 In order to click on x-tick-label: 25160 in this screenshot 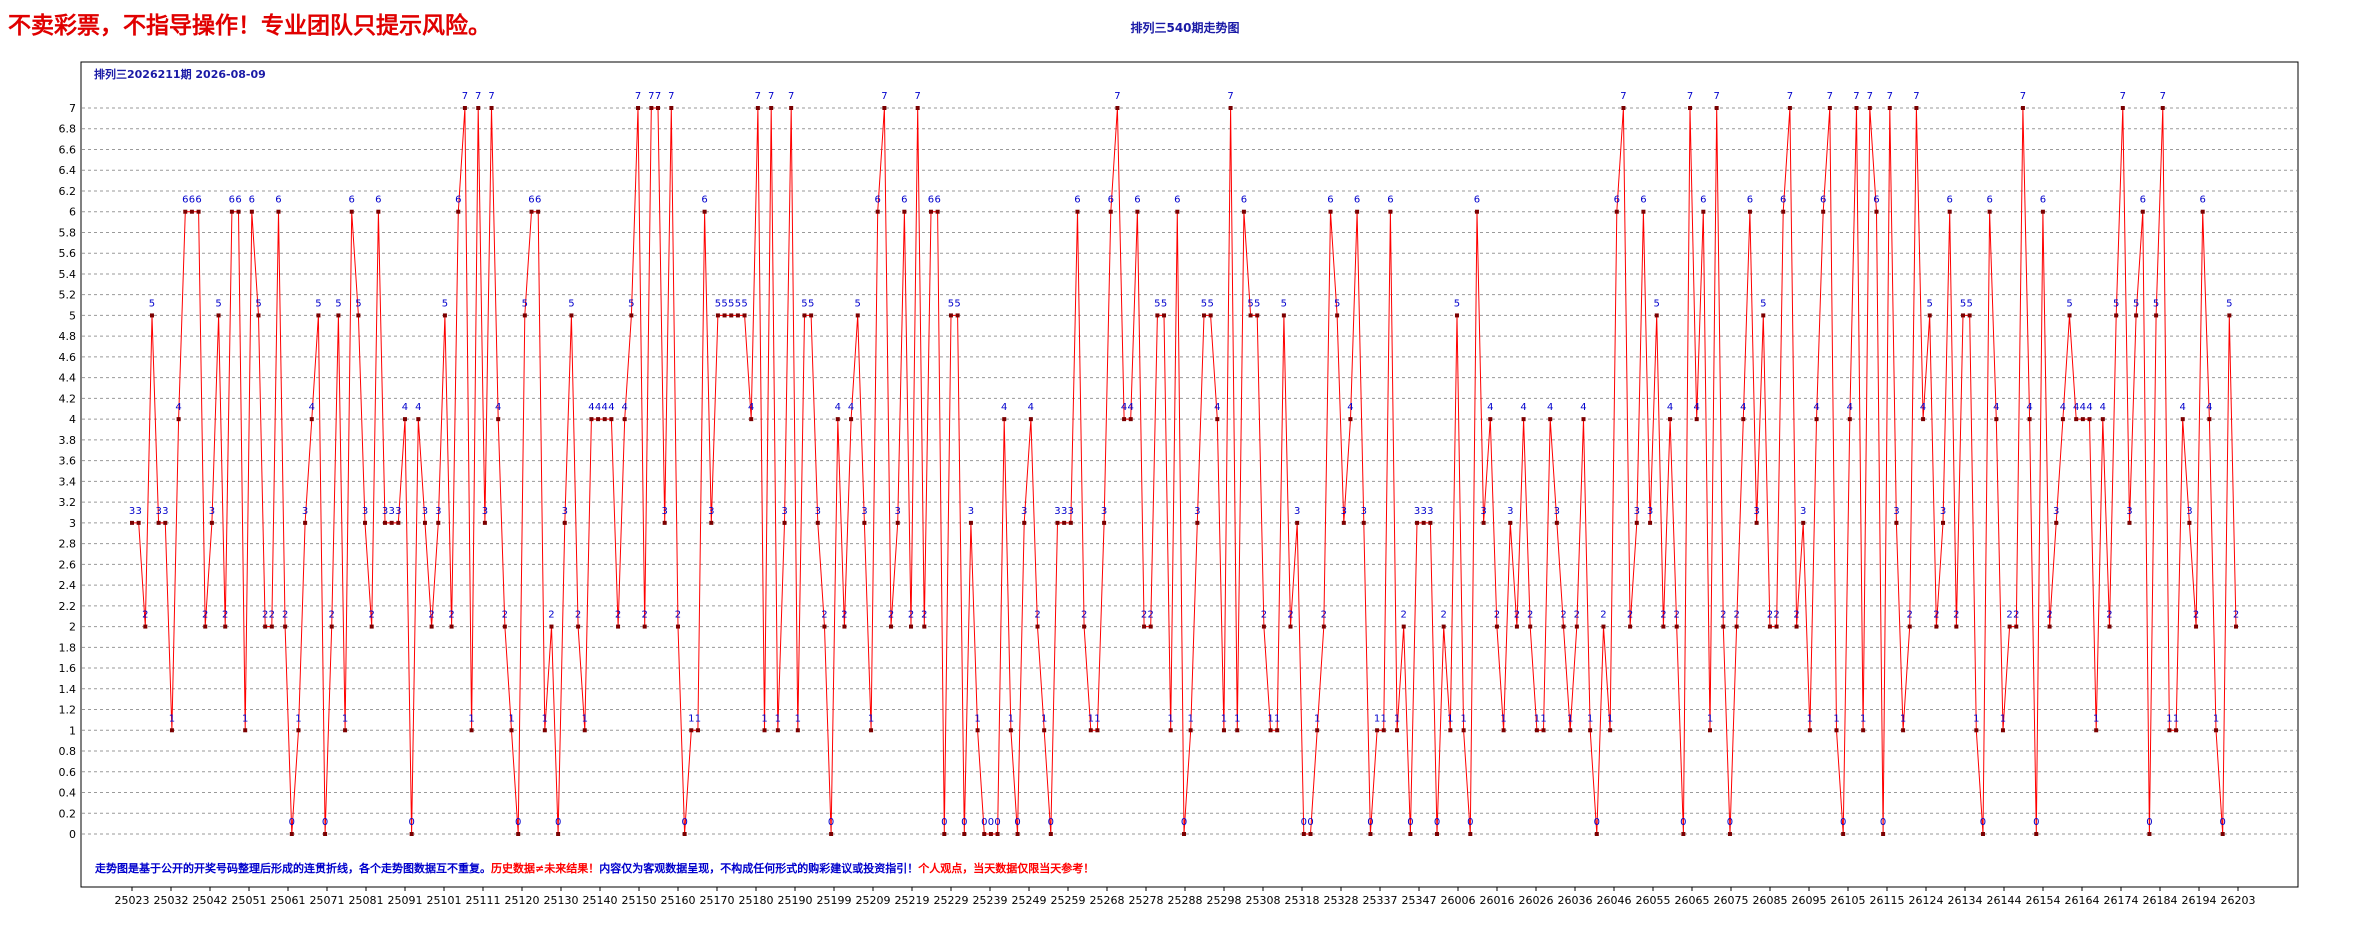, I will do `click(678, 900)`.